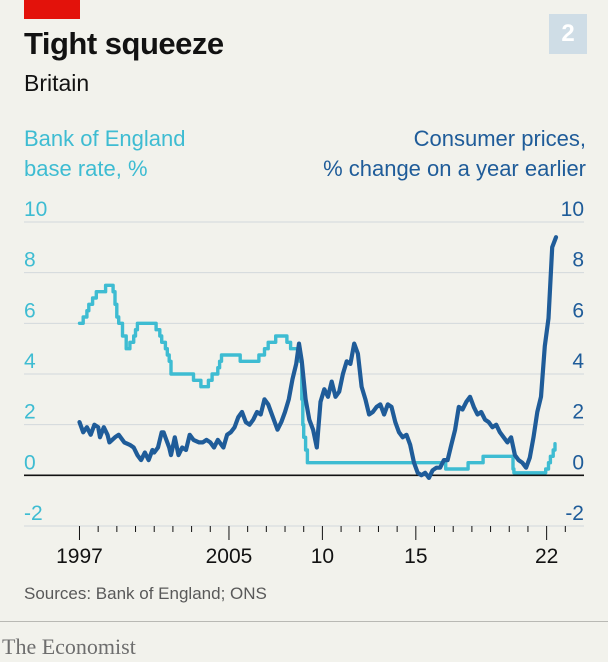 Image resolution: width=608 pixels, height=662 pixels. I want to click on left-axis-label-line-2: base rate, %, so click(86, 168).